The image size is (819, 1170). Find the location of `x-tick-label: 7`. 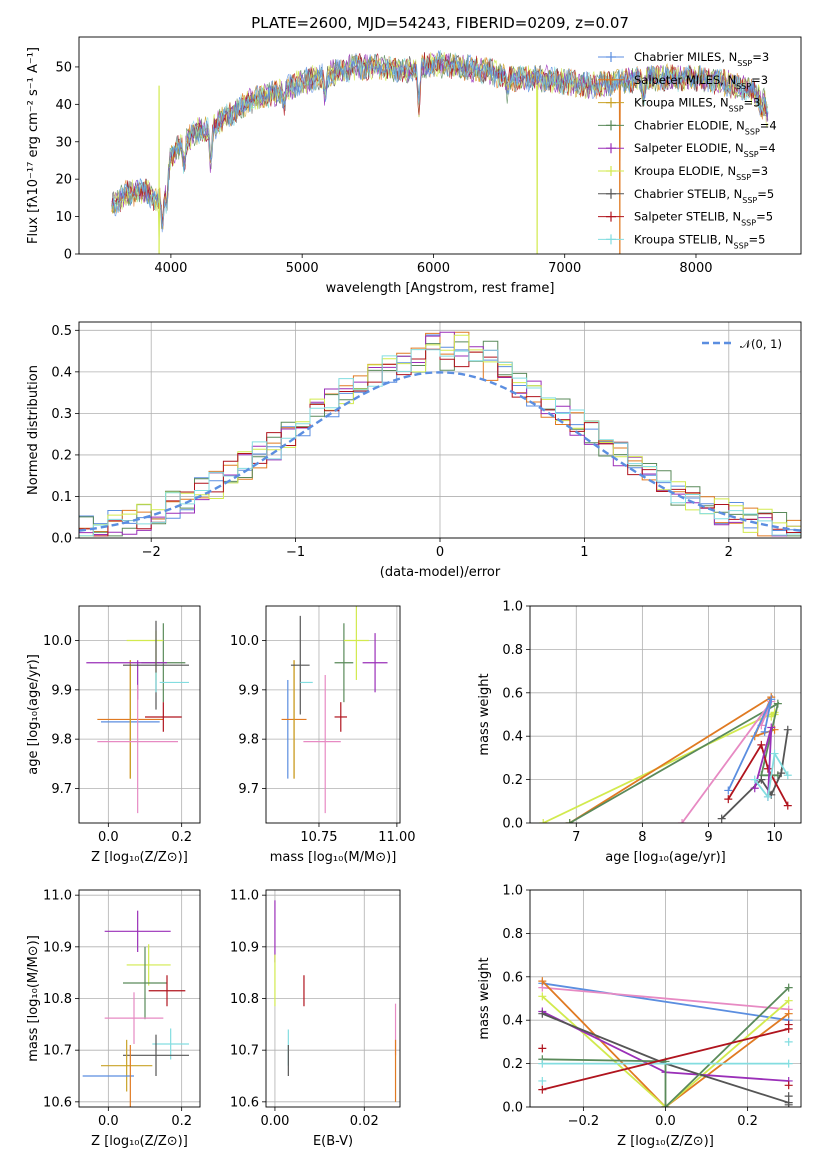

x-tick-label: 7 is located at coordinates (576, 837).